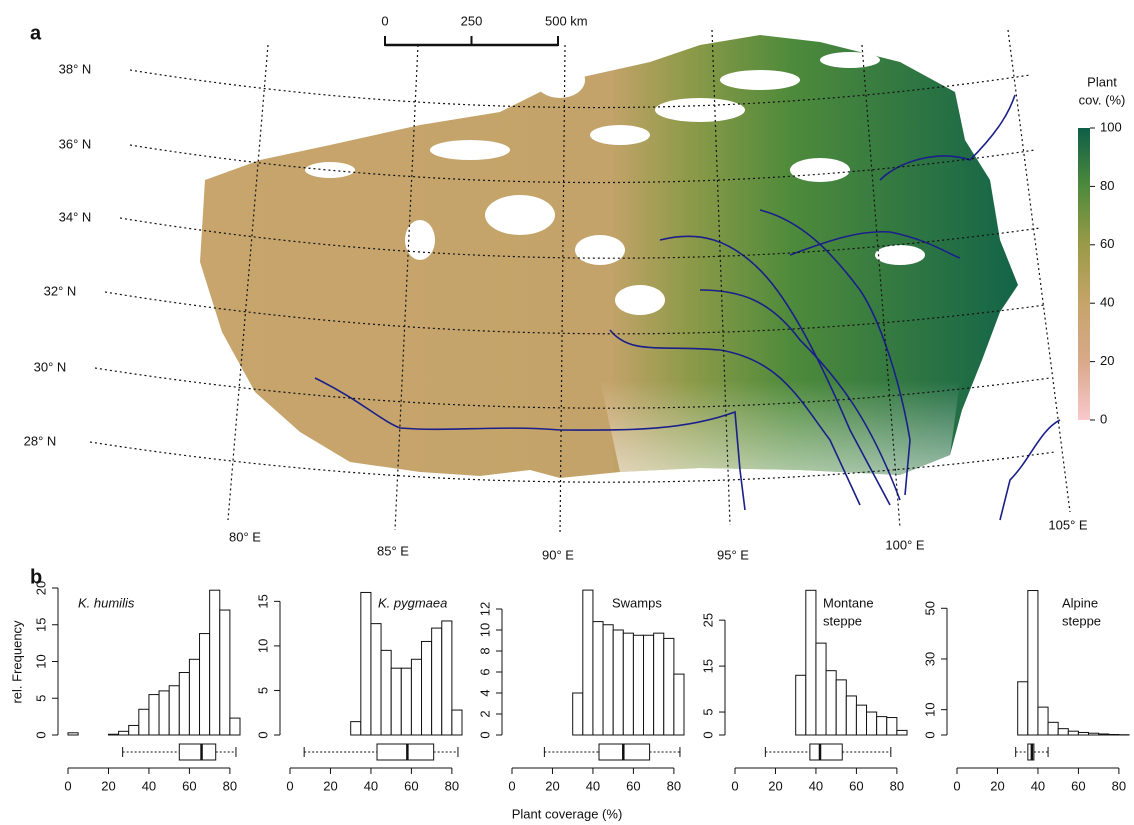  What do you see at coordinates (1111, 126) in the screenshot?
I see `legend-tick-label: 100` at bounding box center [1111, 126].